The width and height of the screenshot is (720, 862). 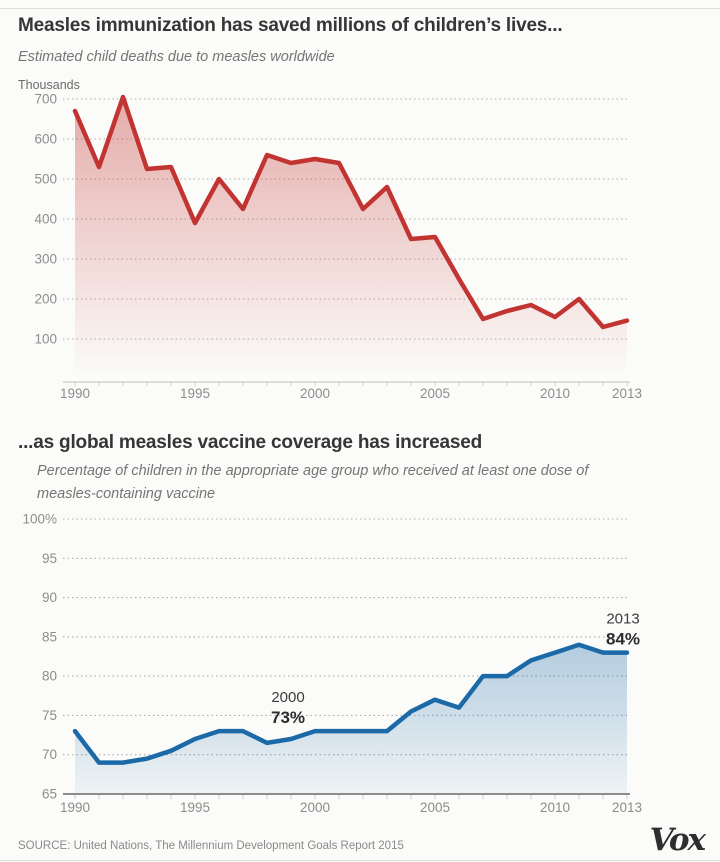 What do you see at coordinates (45, 219) in the screenshot?
I see `y-axis-label: 400` at bounding box center [45, 219].